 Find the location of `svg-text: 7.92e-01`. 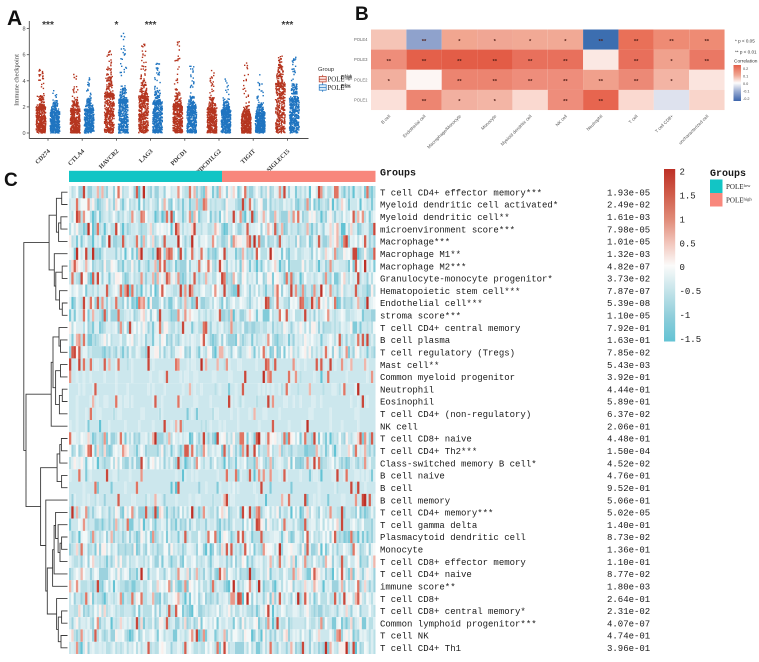

svg-text: 7.92e-01 is located at coordinates (628, 329).